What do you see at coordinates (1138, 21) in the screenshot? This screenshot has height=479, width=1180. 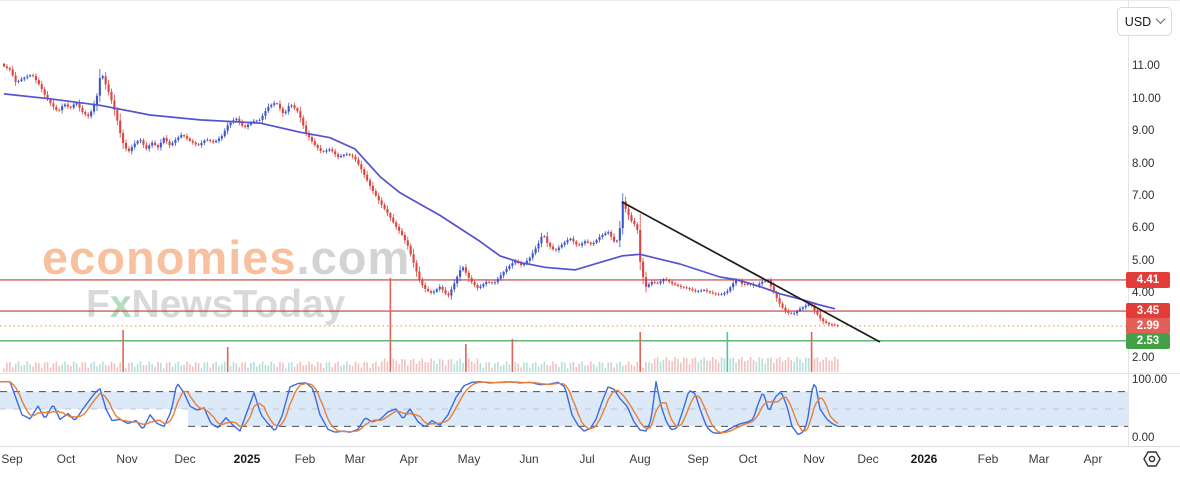 I see `currency-selector-label: USD` at bounding box center [1138, 21].